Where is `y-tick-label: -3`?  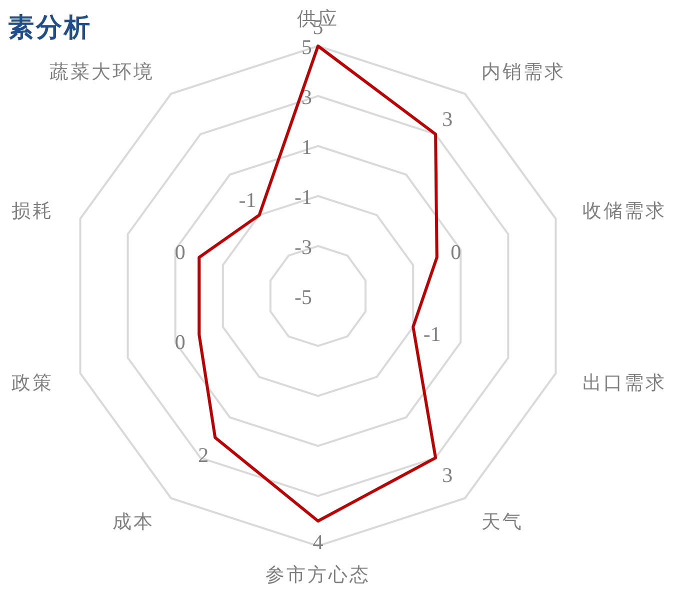
y-tick-label: -3 is located at coordinates (303, 247).